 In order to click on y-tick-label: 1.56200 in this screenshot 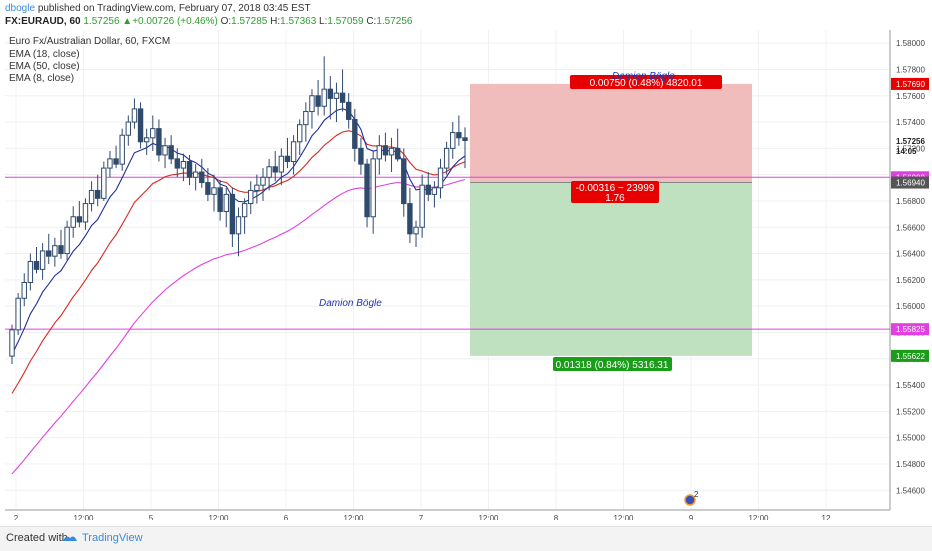, I will do `click(910, 280)`.